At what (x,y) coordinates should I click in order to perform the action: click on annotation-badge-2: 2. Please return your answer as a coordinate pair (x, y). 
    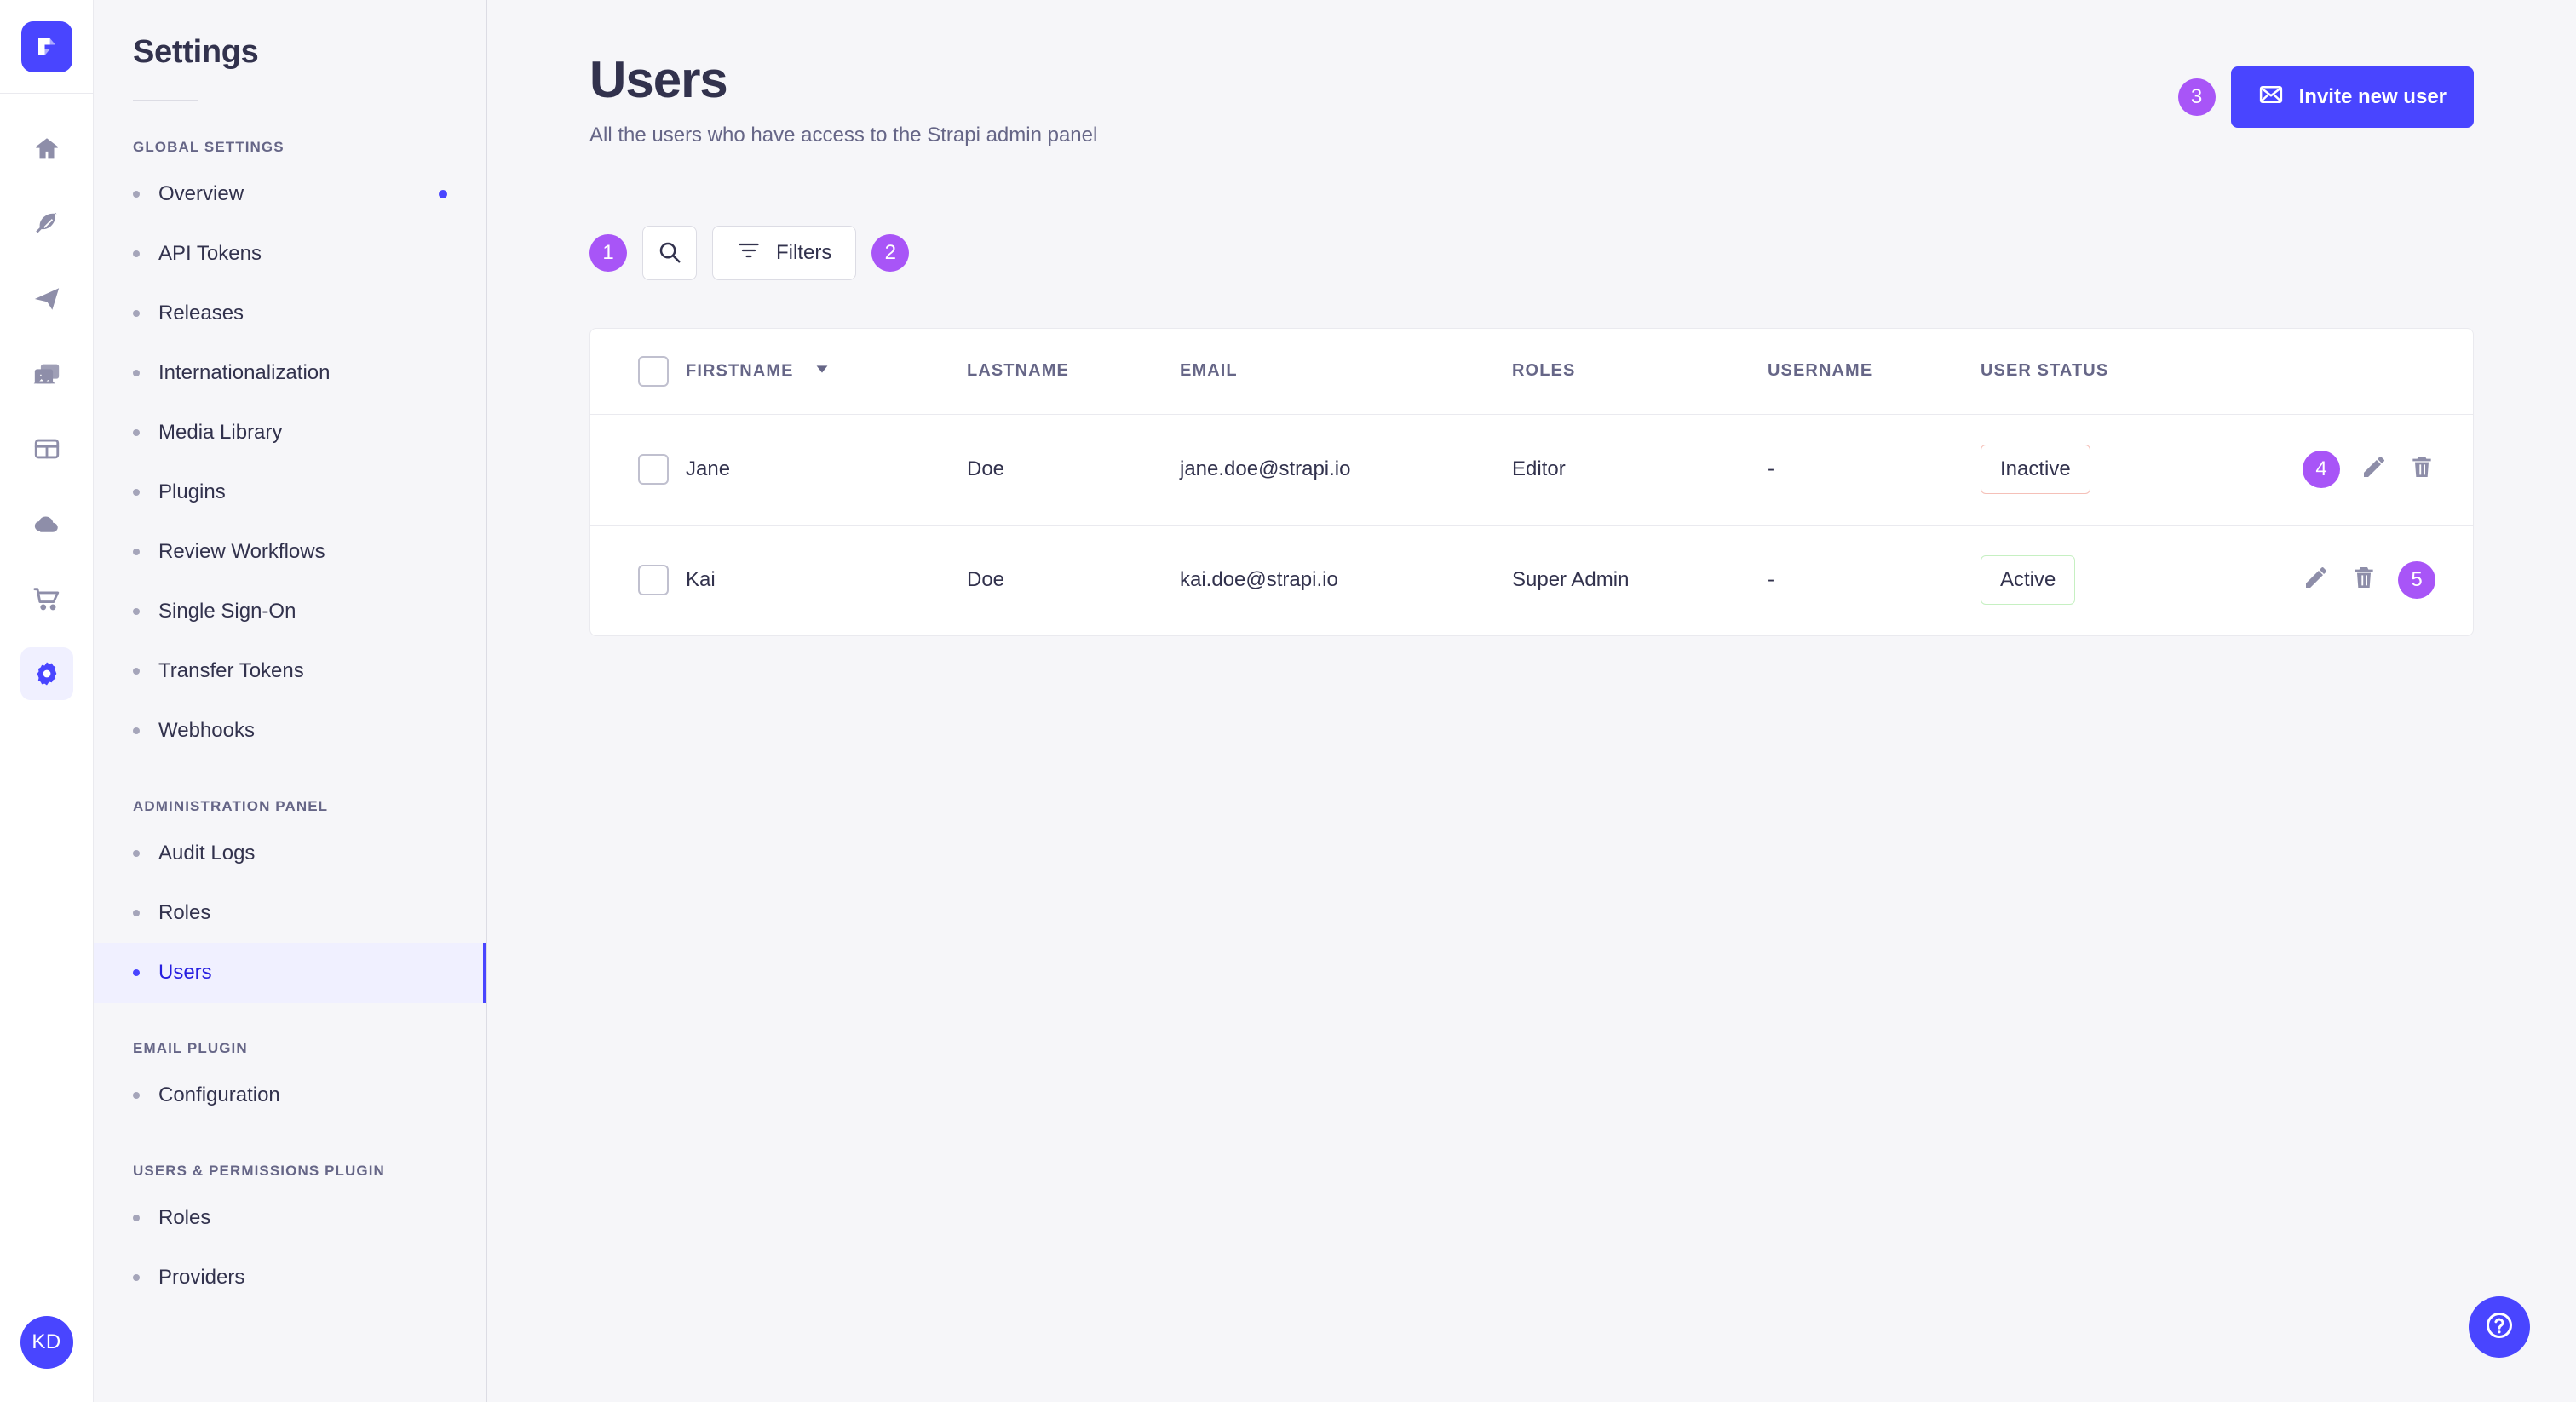
    Looking at the image, I should click on (891, 254).